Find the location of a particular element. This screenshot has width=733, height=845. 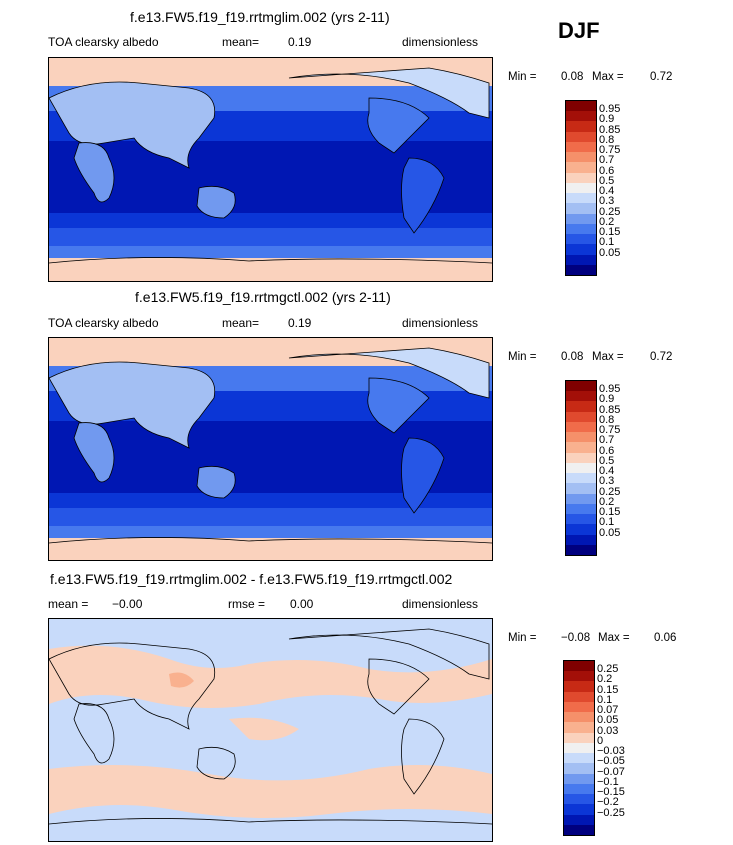

panel1-max-value: 0.72 is located at coordinates (661, 77).